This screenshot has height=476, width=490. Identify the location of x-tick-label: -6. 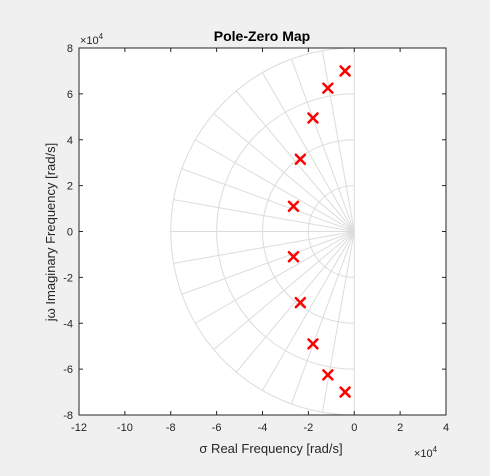
(217, 428).